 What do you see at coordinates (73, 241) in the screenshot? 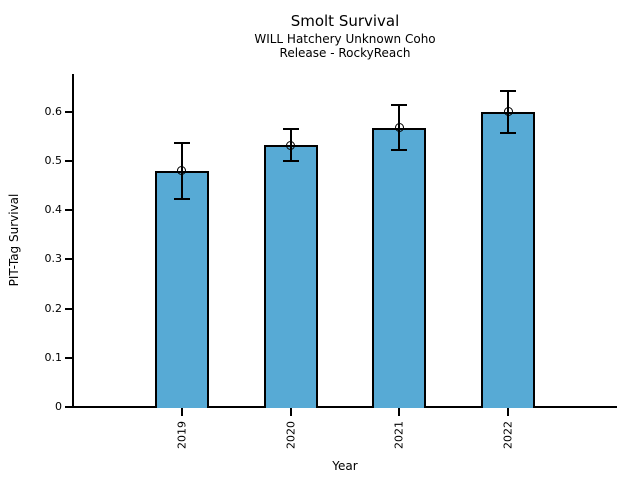
I see `y-axis-spine` at bounding box center [73, 241].